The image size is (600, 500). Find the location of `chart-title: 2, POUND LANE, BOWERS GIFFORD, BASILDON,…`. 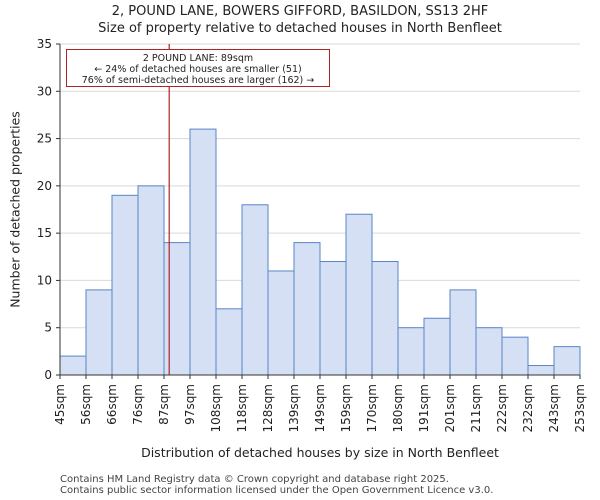

chart-title: 2, POUND LANE, BOWERS GIFFORD, BASILDON,… is located at coordinates (300, 11).